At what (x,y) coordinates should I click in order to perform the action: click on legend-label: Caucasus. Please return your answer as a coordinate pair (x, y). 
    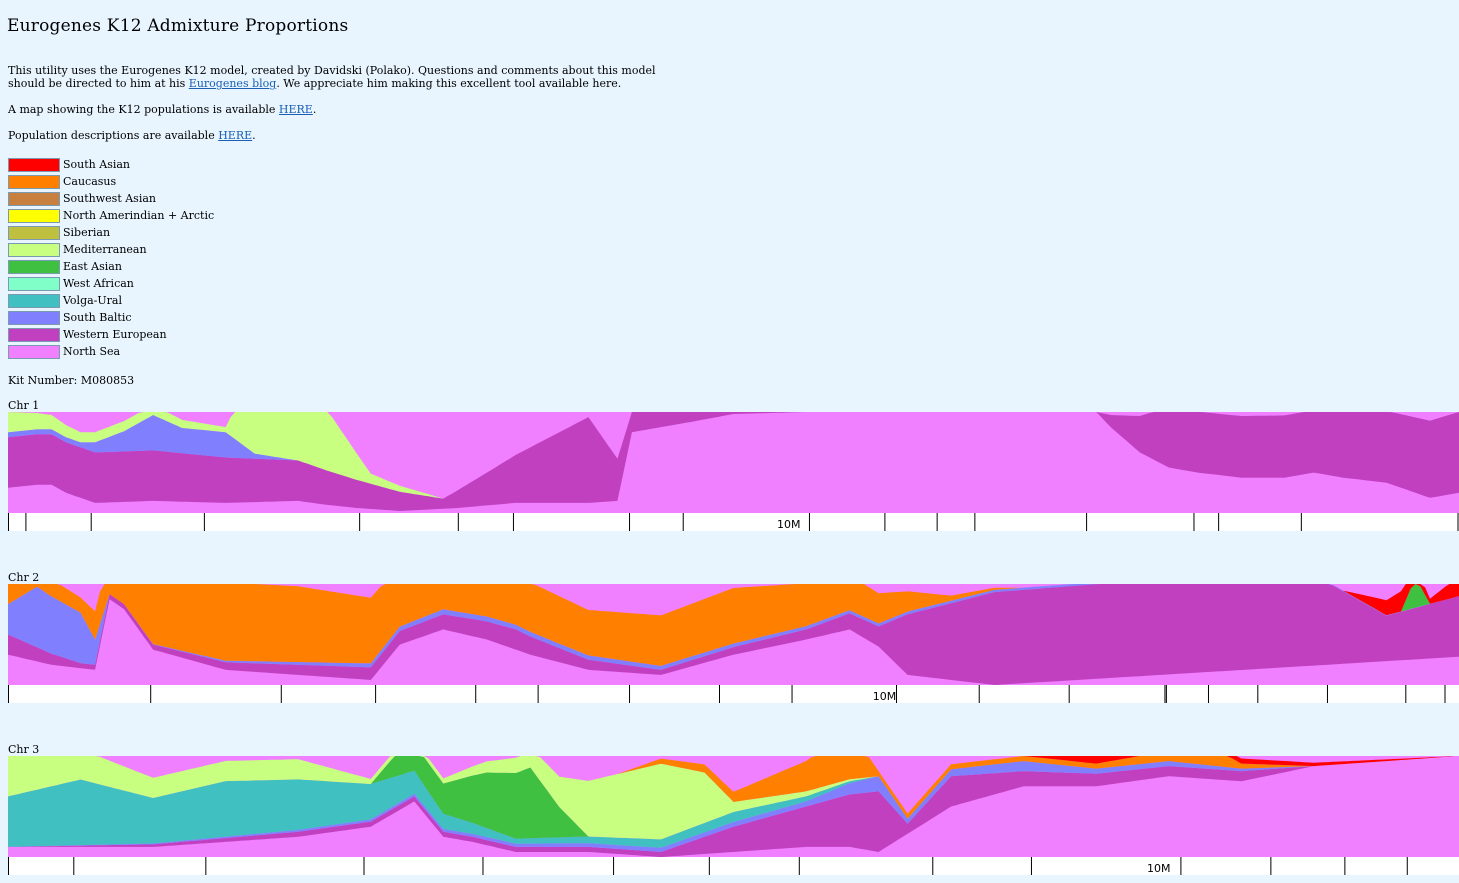
    Looking at the image, I should click on (90, 181).